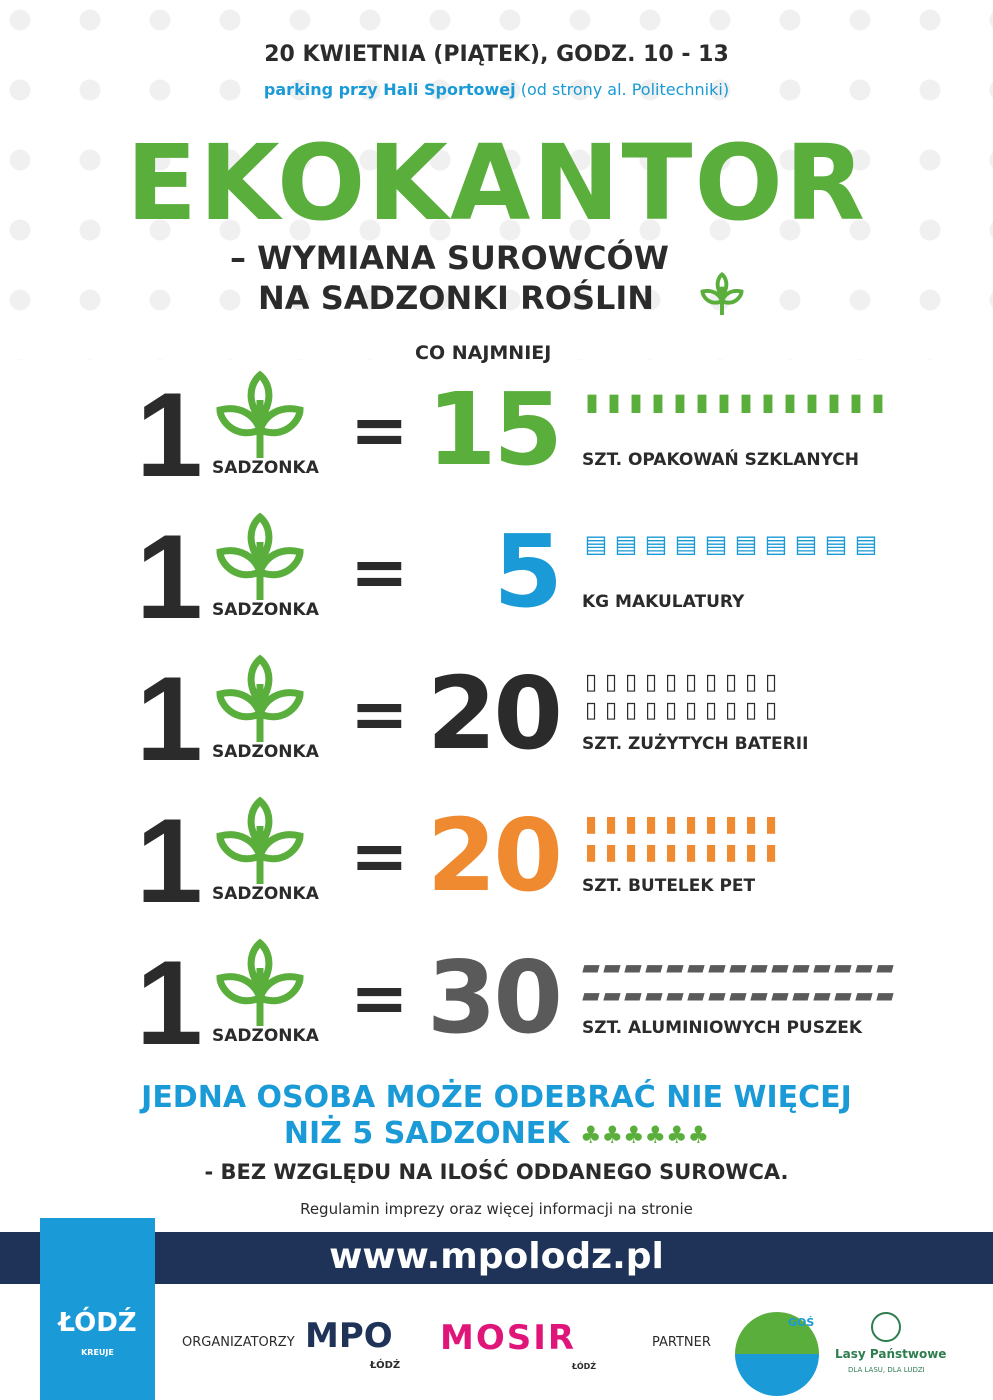 The height and width of the screenshot is (1400, 993). I want to click on material-icons: ▯ ▯ ▯ ▯ ▯ ▯ ▯ ▯ ▯ ▯ ▯ ▯ ▯ ▯ ▯ ▯ ▯ ▯ ▯ ▯, so click(682, 697).